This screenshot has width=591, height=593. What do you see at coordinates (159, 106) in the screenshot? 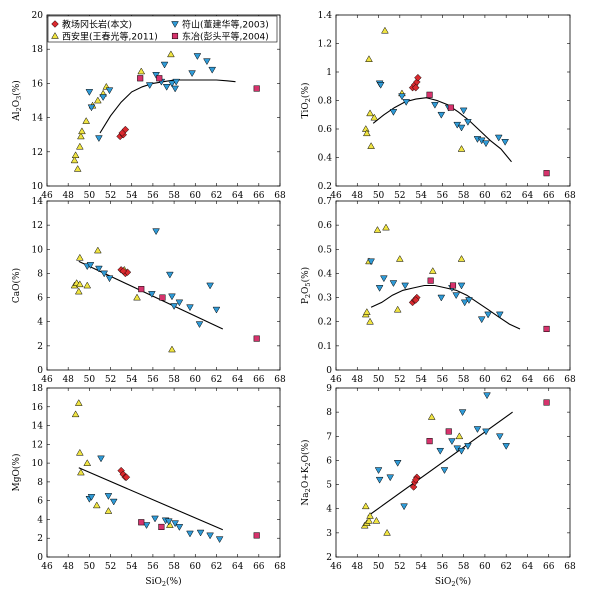
I see `panel-1: 46 48 50 52 54 56 58 60 62 64 66 68 10 12 14 16 18 20` at bounding box center [159, 106].